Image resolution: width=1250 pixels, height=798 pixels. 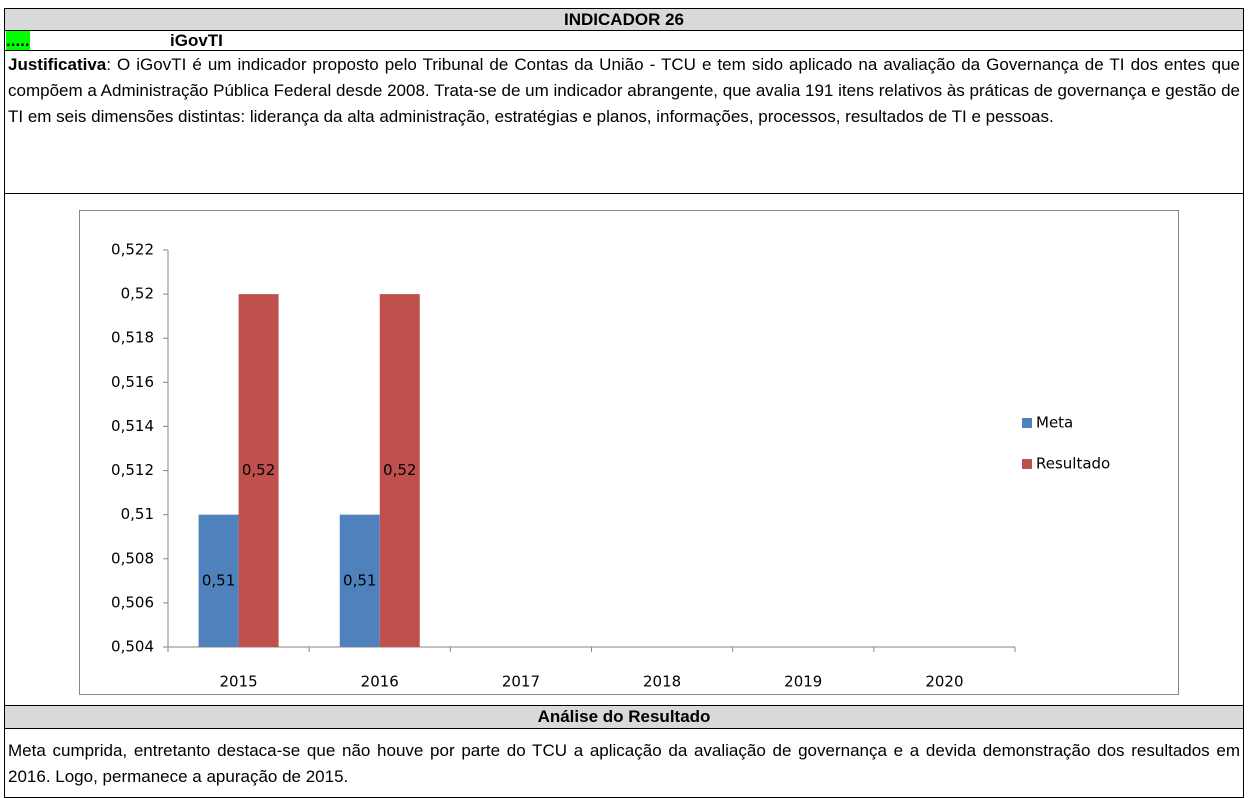 I want to click on legend-label: Resultado, so click(x=1073, y=464).